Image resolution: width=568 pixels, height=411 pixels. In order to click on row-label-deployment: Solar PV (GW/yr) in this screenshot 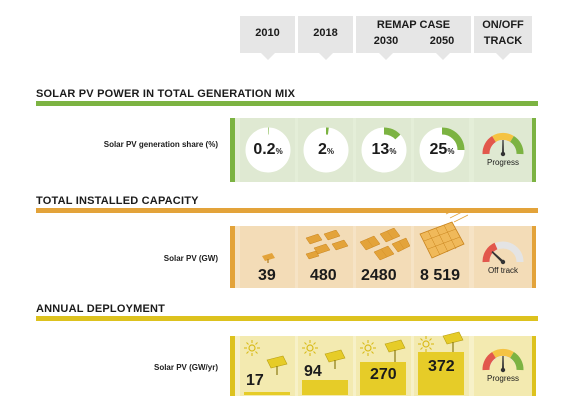, I will do `click(185, 367)`.